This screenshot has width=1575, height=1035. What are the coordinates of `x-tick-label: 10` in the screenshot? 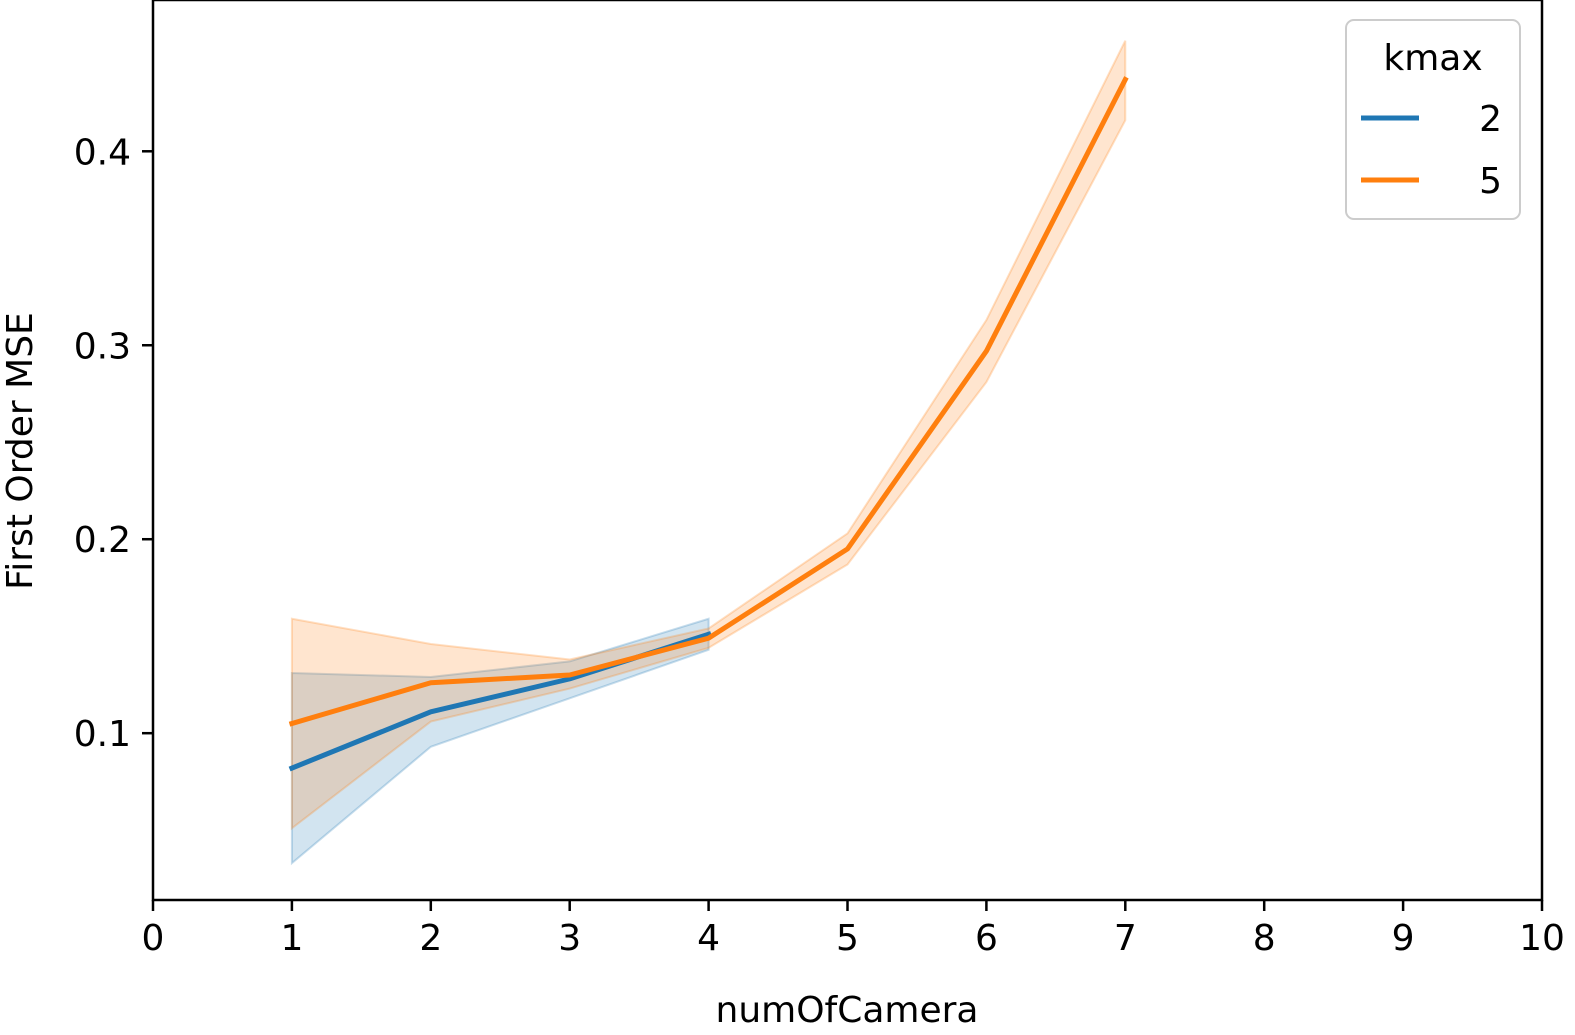 It's located at (1542, 938).